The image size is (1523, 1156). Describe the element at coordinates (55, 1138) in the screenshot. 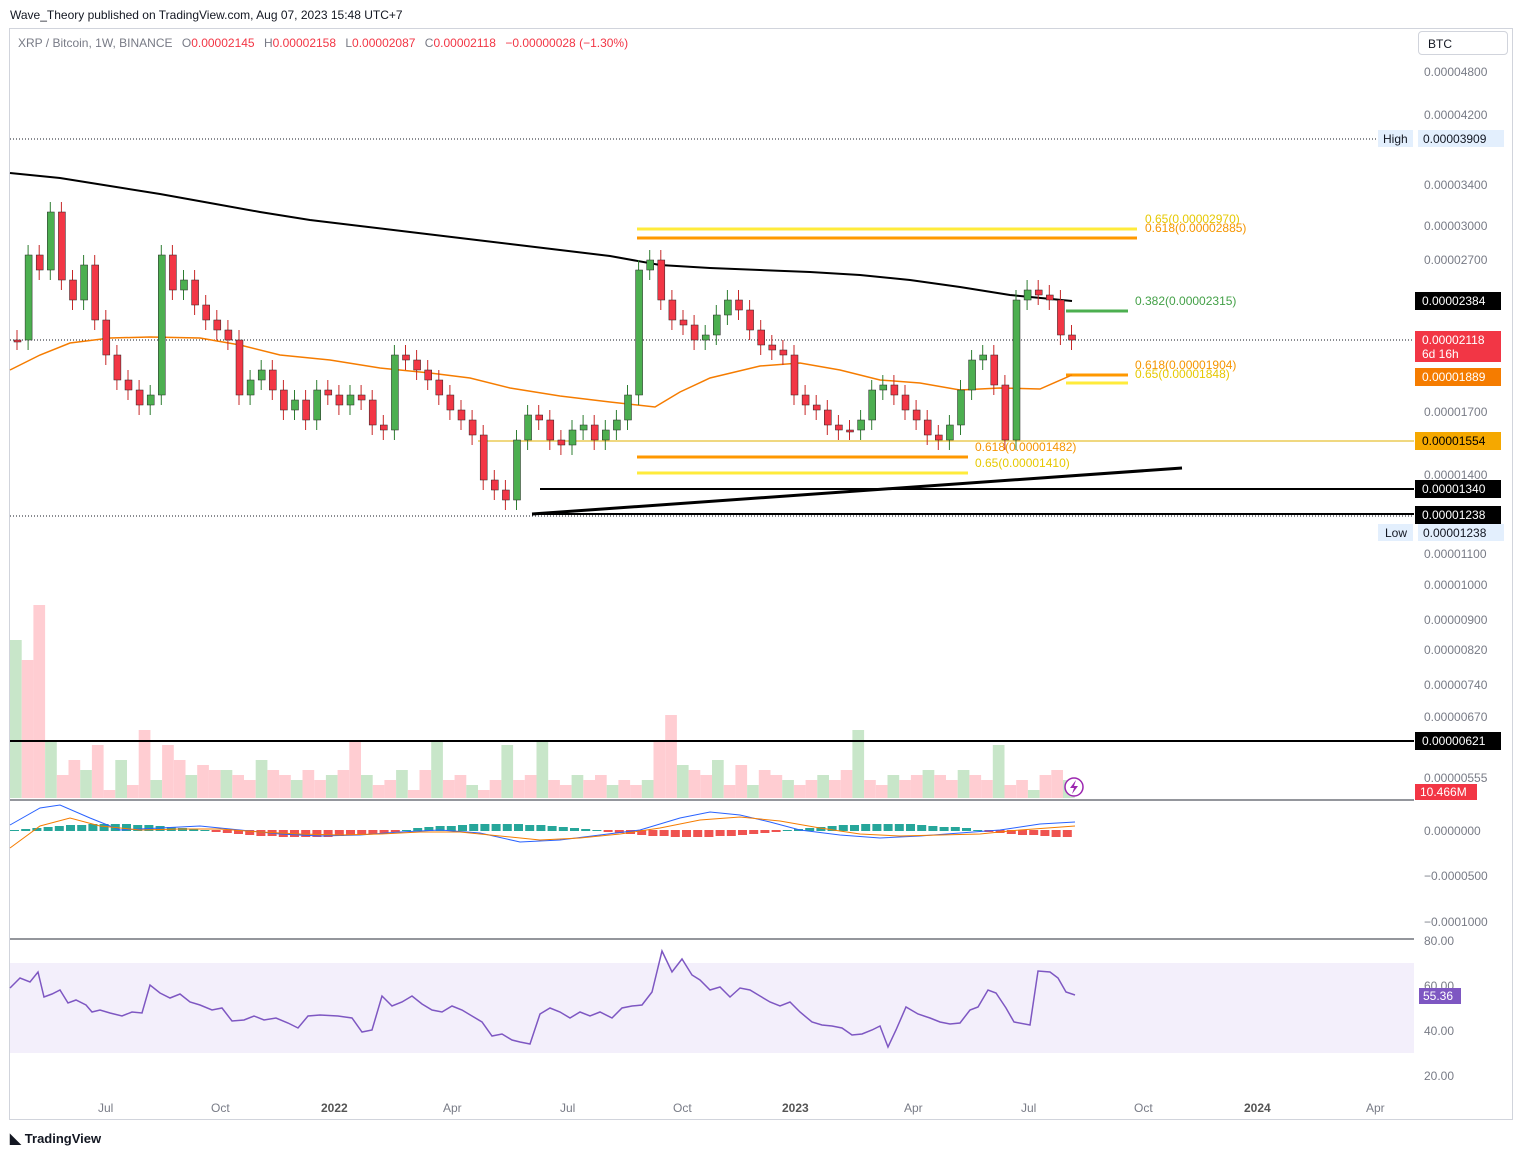

I see `tradingview-branding: ◣ TradingView` at that location.